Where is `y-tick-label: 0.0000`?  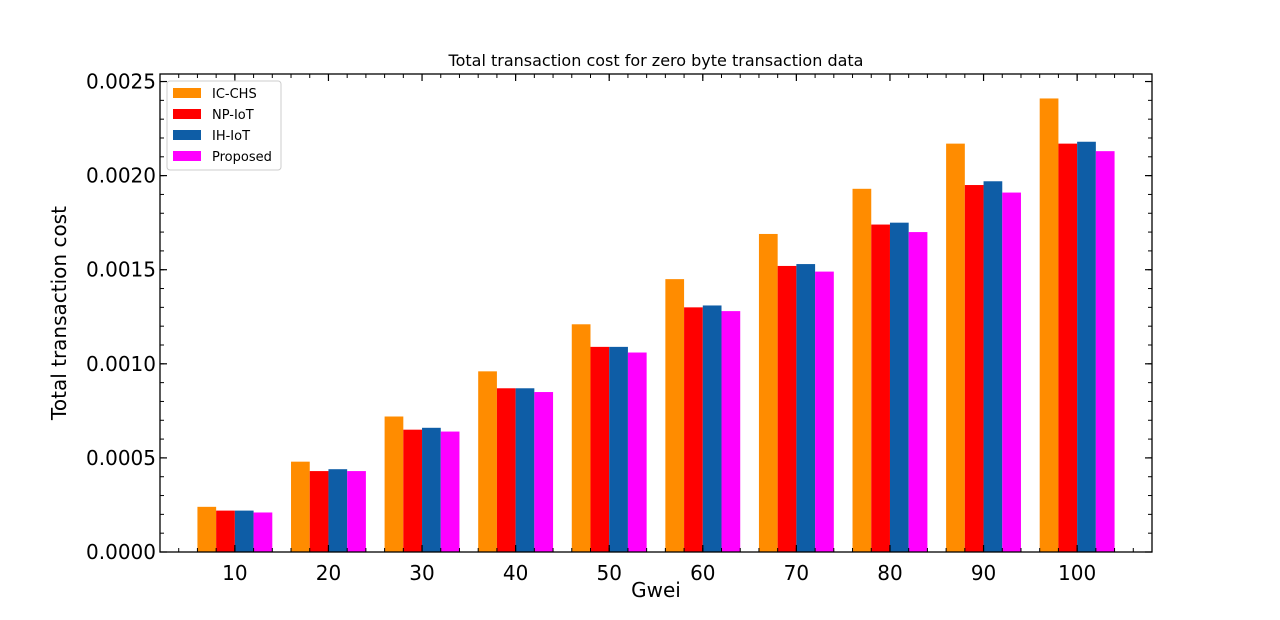
y-tick-label: 0.0000 is located at coordinates (121, 552).